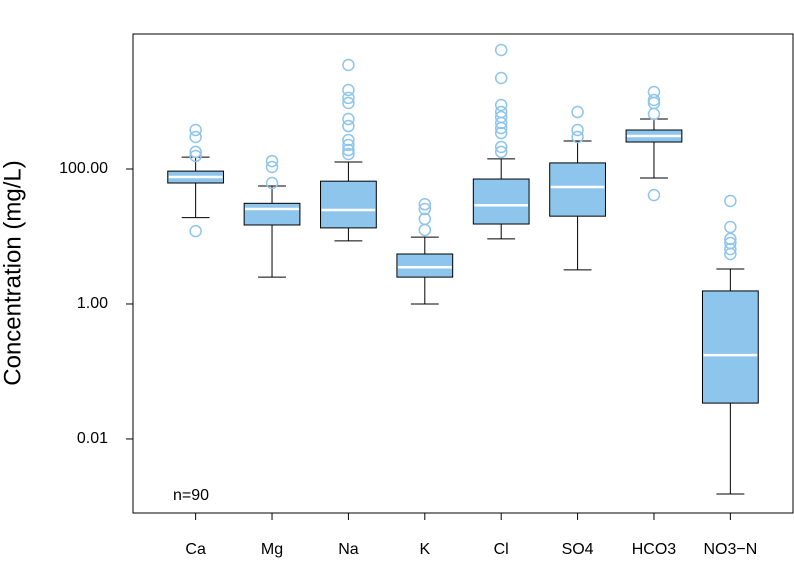  What do you see at coordinates (654, 549) in the screenshot?
I see `x-tick-label: HCO3` at bounding box center [654, 549].